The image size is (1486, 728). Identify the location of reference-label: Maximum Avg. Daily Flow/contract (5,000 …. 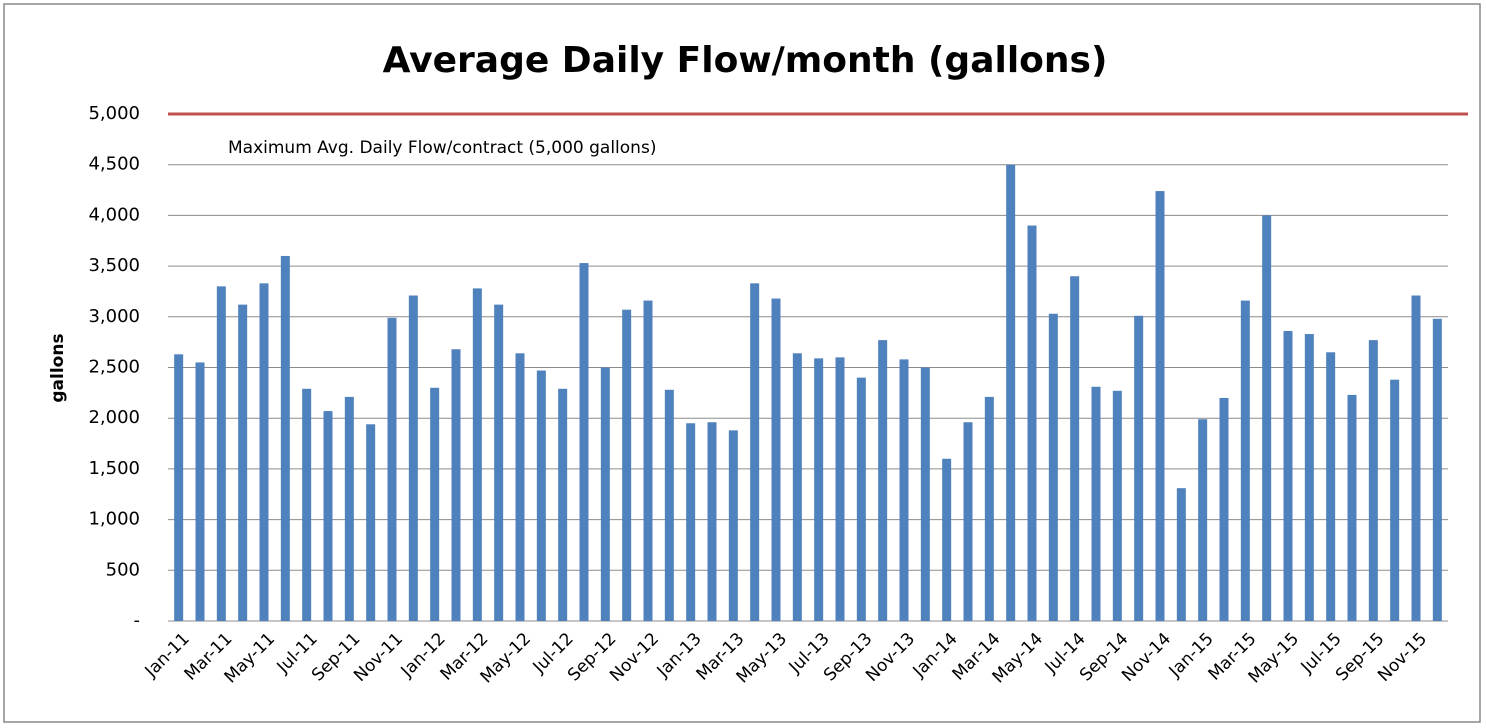
(442, 148).